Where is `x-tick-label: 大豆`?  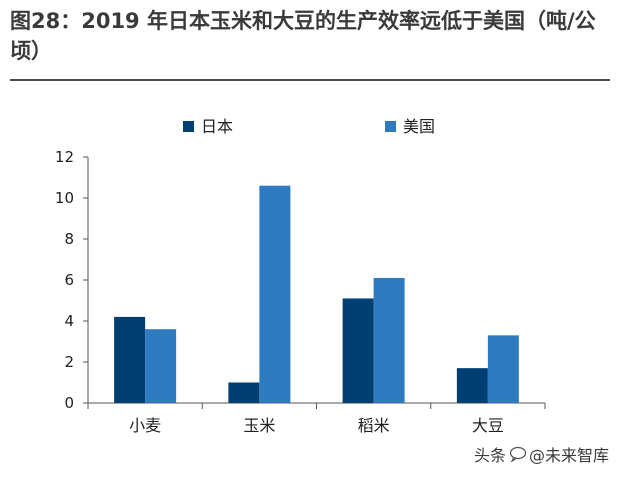 x-tick-label: 大豆 is located at coordinates (488, 425).